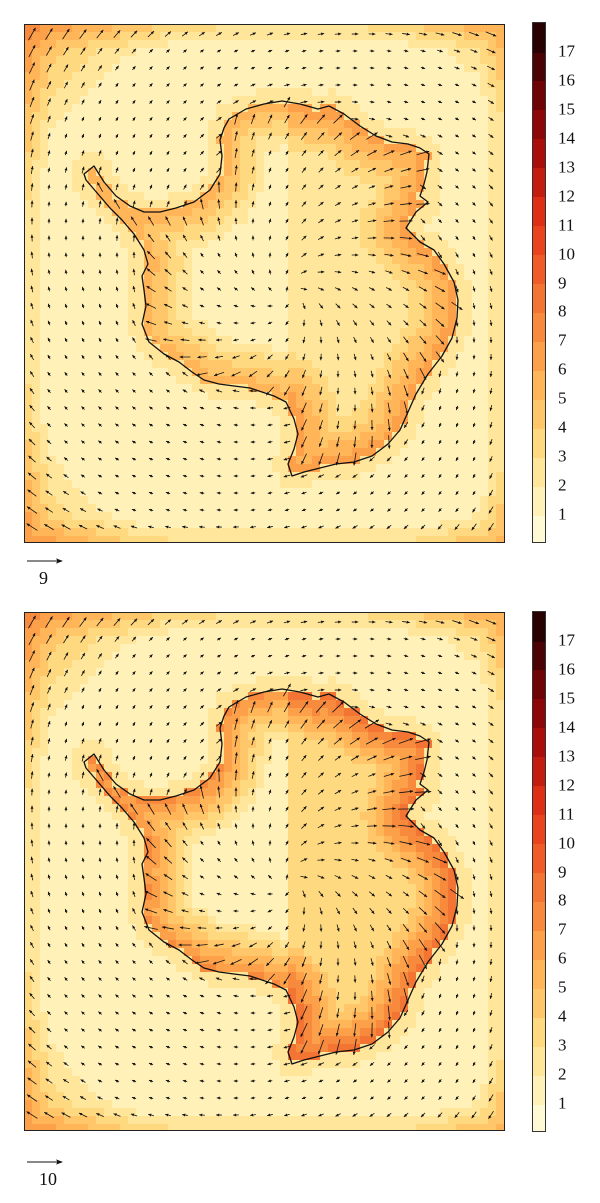  I want to click on reference-vector: 10, so click(47, 1173).